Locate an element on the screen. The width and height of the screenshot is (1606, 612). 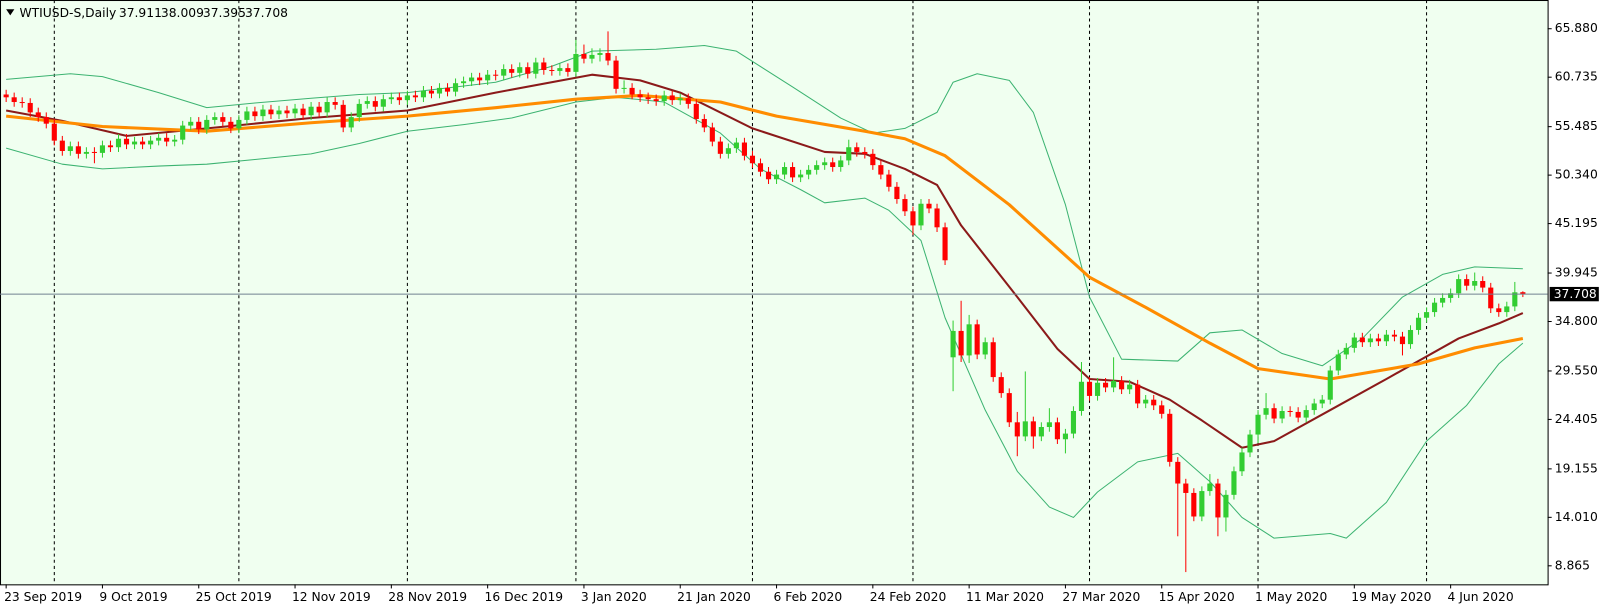
low-value: 37.395 is located at coordinates (224, 13).